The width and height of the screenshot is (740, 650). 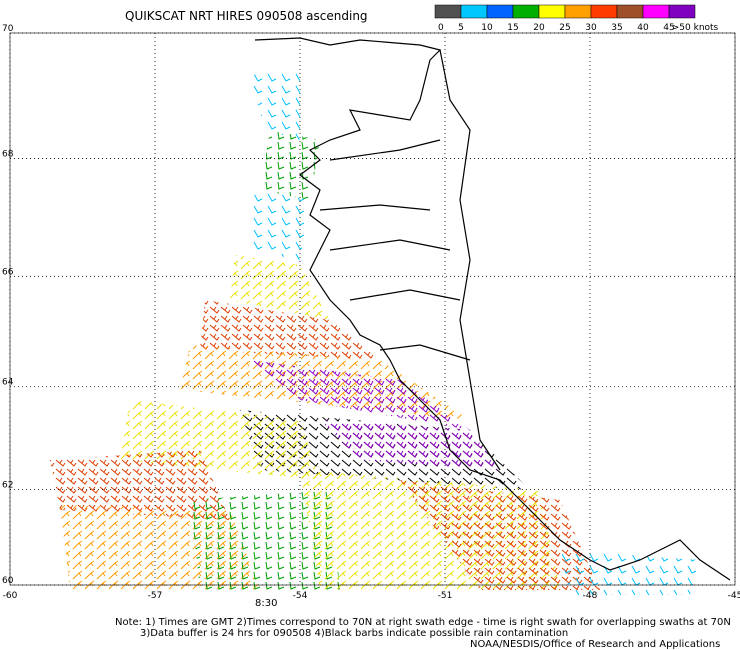 I want to click on legend-label: 10, so click(x=487, y=28).